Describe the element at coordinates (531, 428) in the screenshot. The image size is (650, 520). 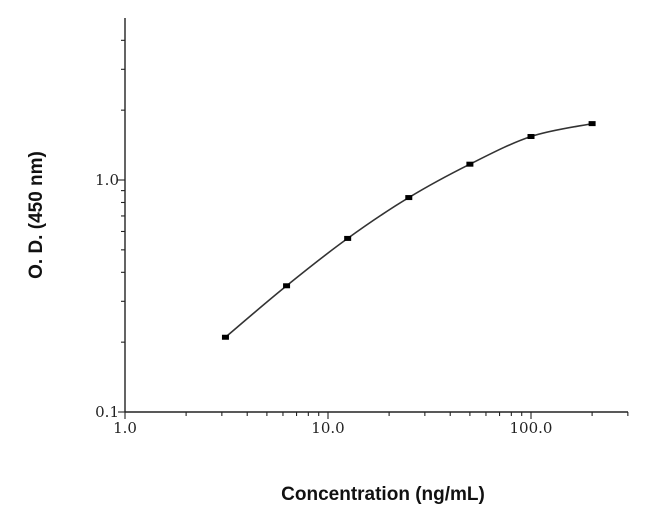
I see `x-tick-label: 100.0` at that location.